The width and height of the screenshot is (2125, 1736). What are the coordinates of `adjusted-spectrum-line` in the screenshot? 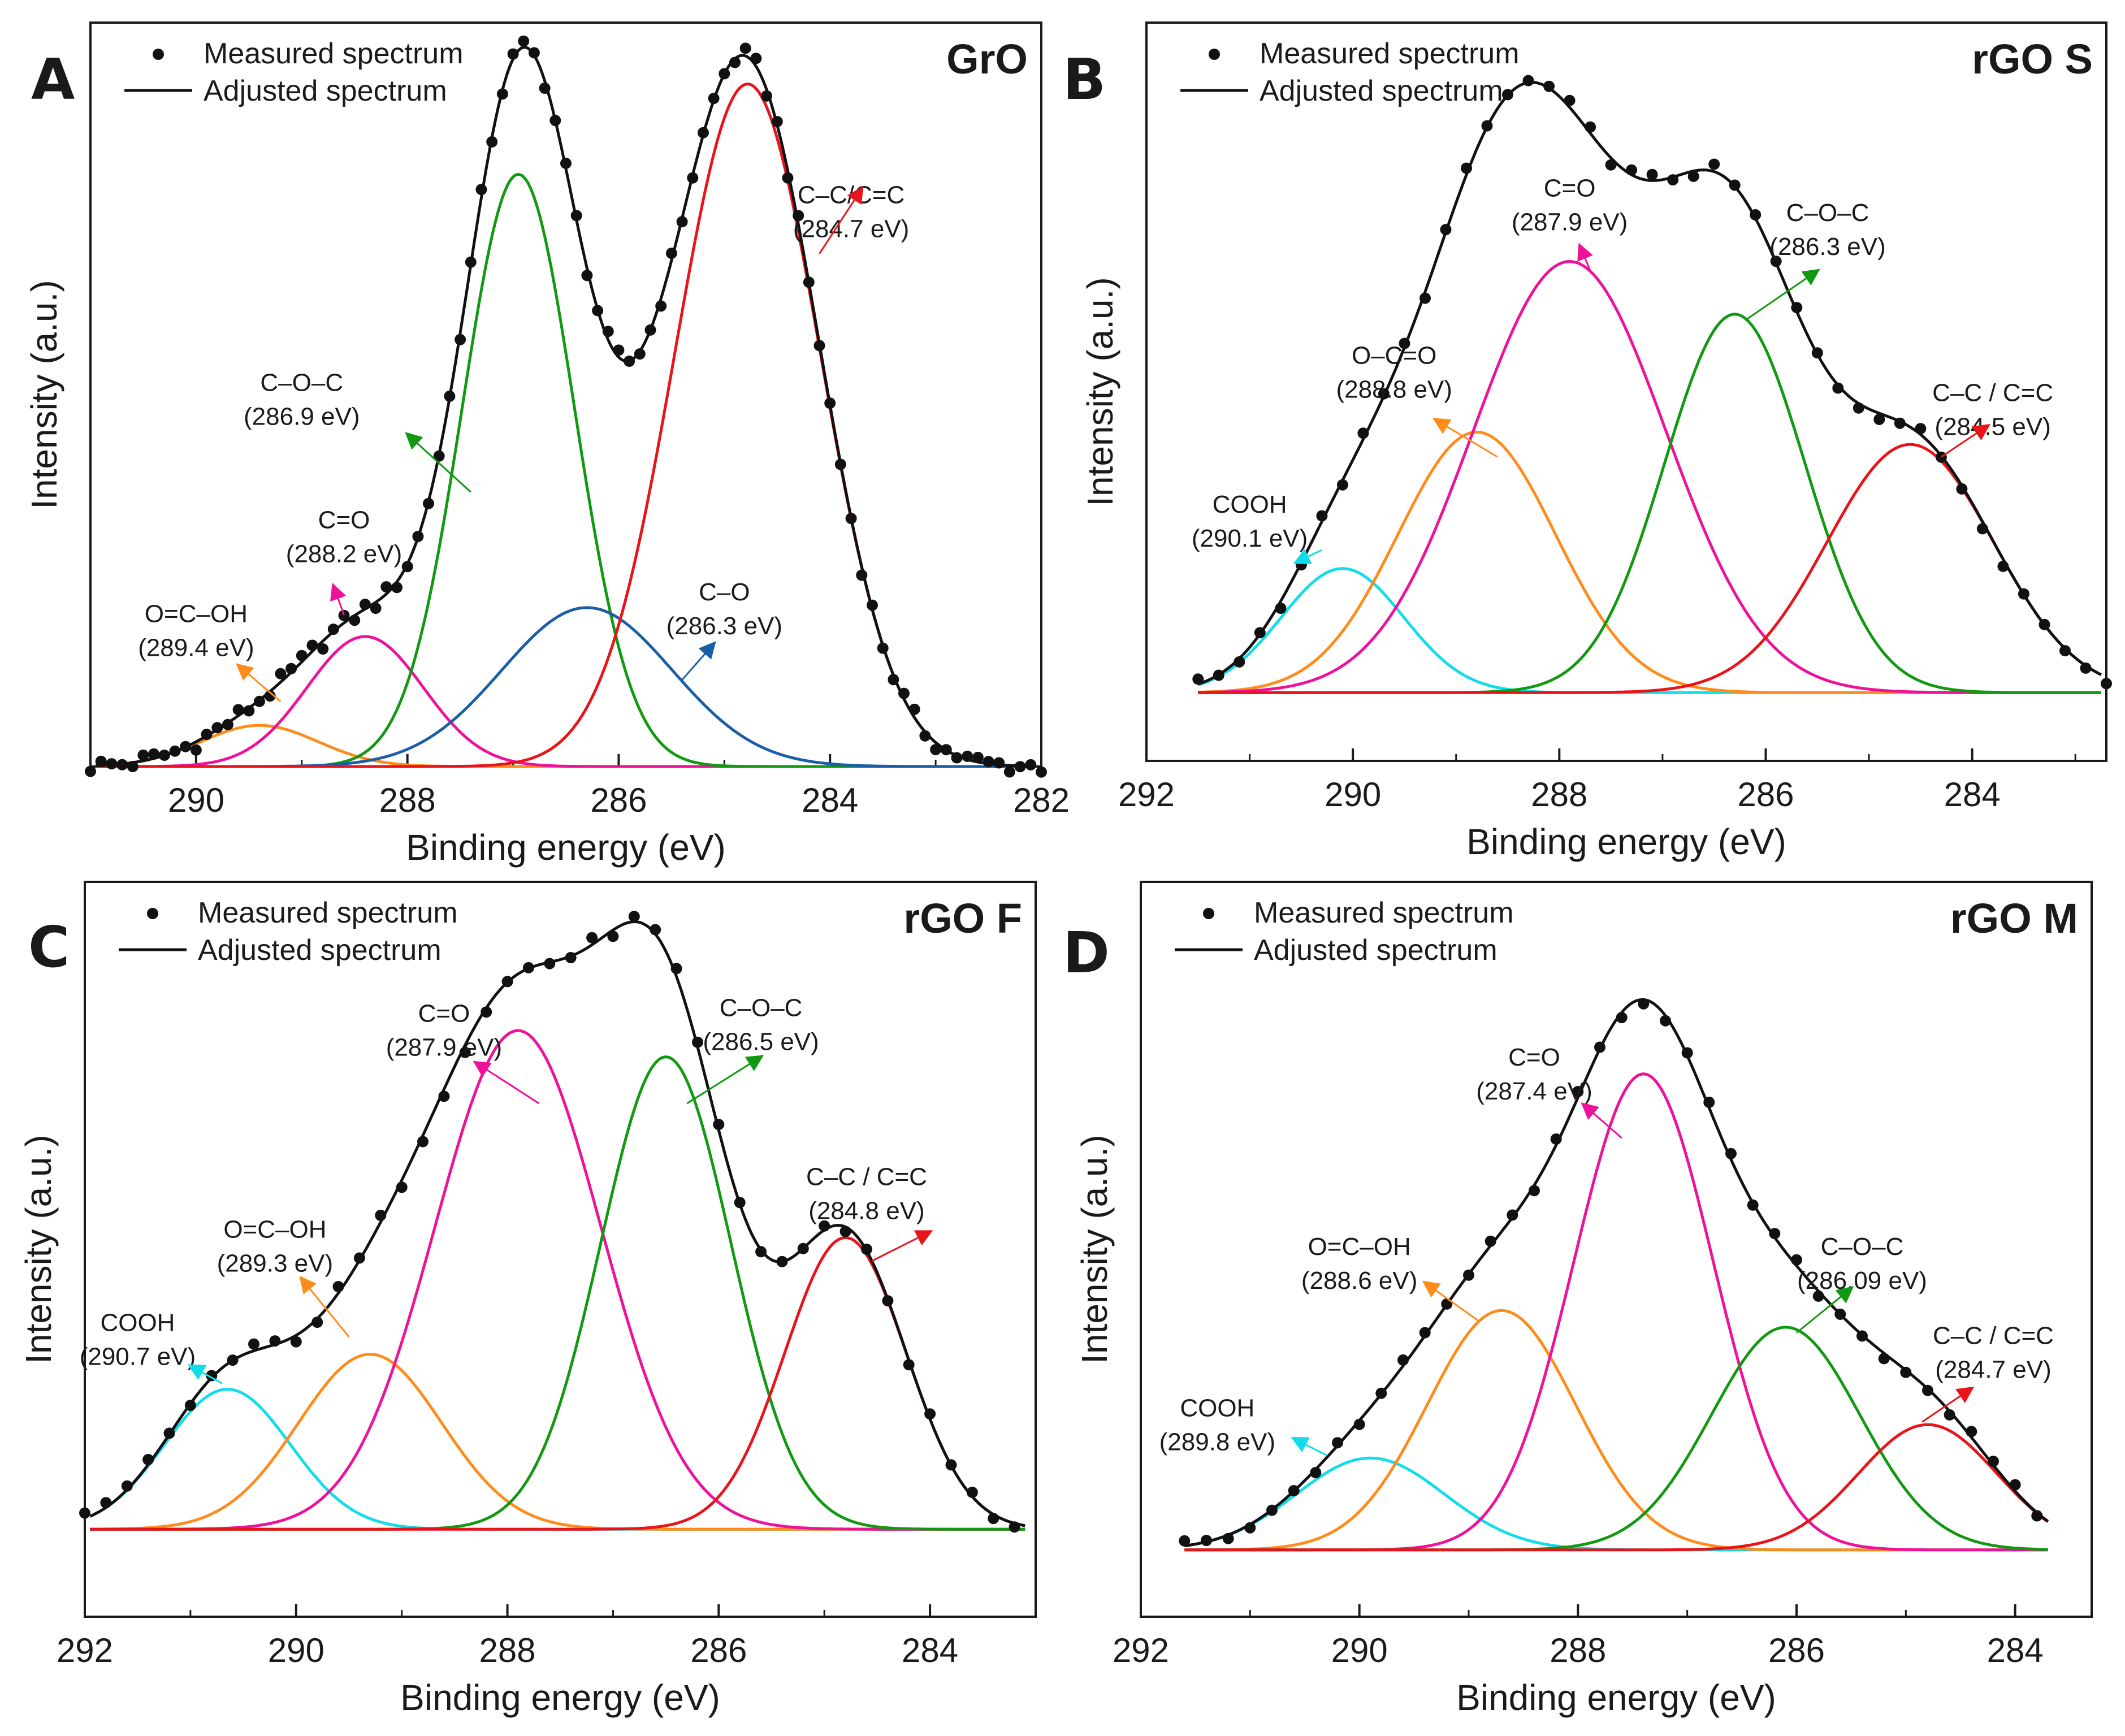 It's located at (1649, 383).